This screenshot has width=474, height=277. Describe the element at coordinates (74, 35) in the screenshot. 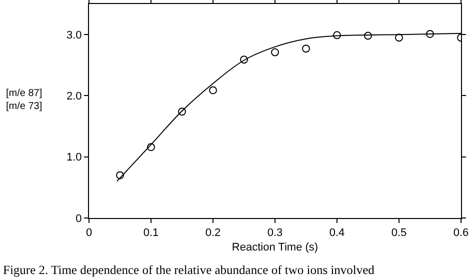

I see `y-tick-label: 3.0` at that location.